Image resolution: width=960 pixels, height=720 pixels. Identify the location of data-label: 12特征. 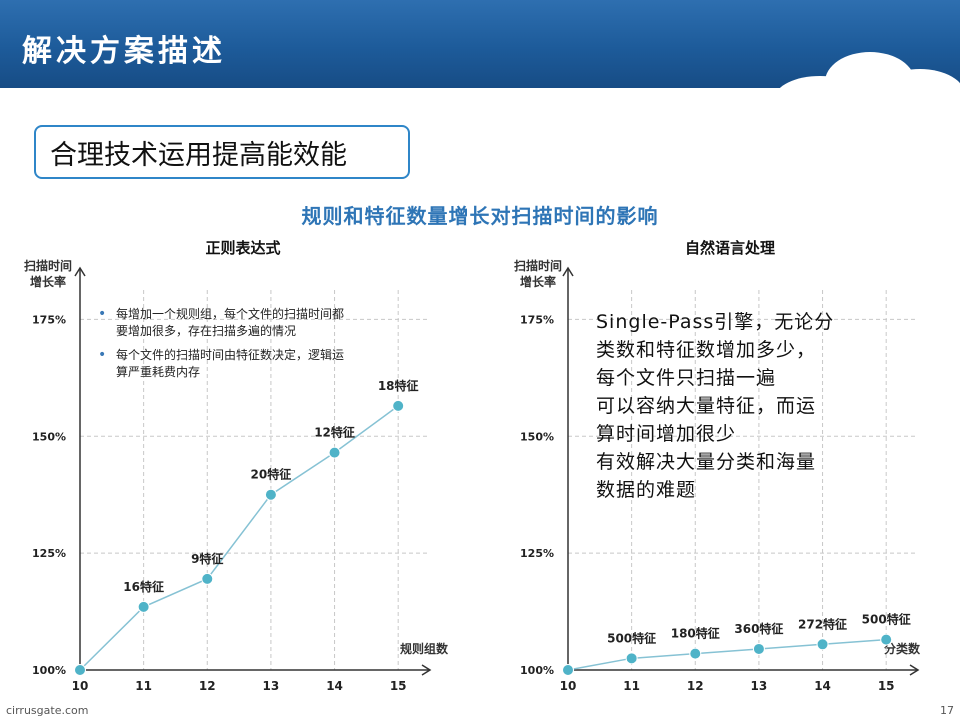
(334, 432).